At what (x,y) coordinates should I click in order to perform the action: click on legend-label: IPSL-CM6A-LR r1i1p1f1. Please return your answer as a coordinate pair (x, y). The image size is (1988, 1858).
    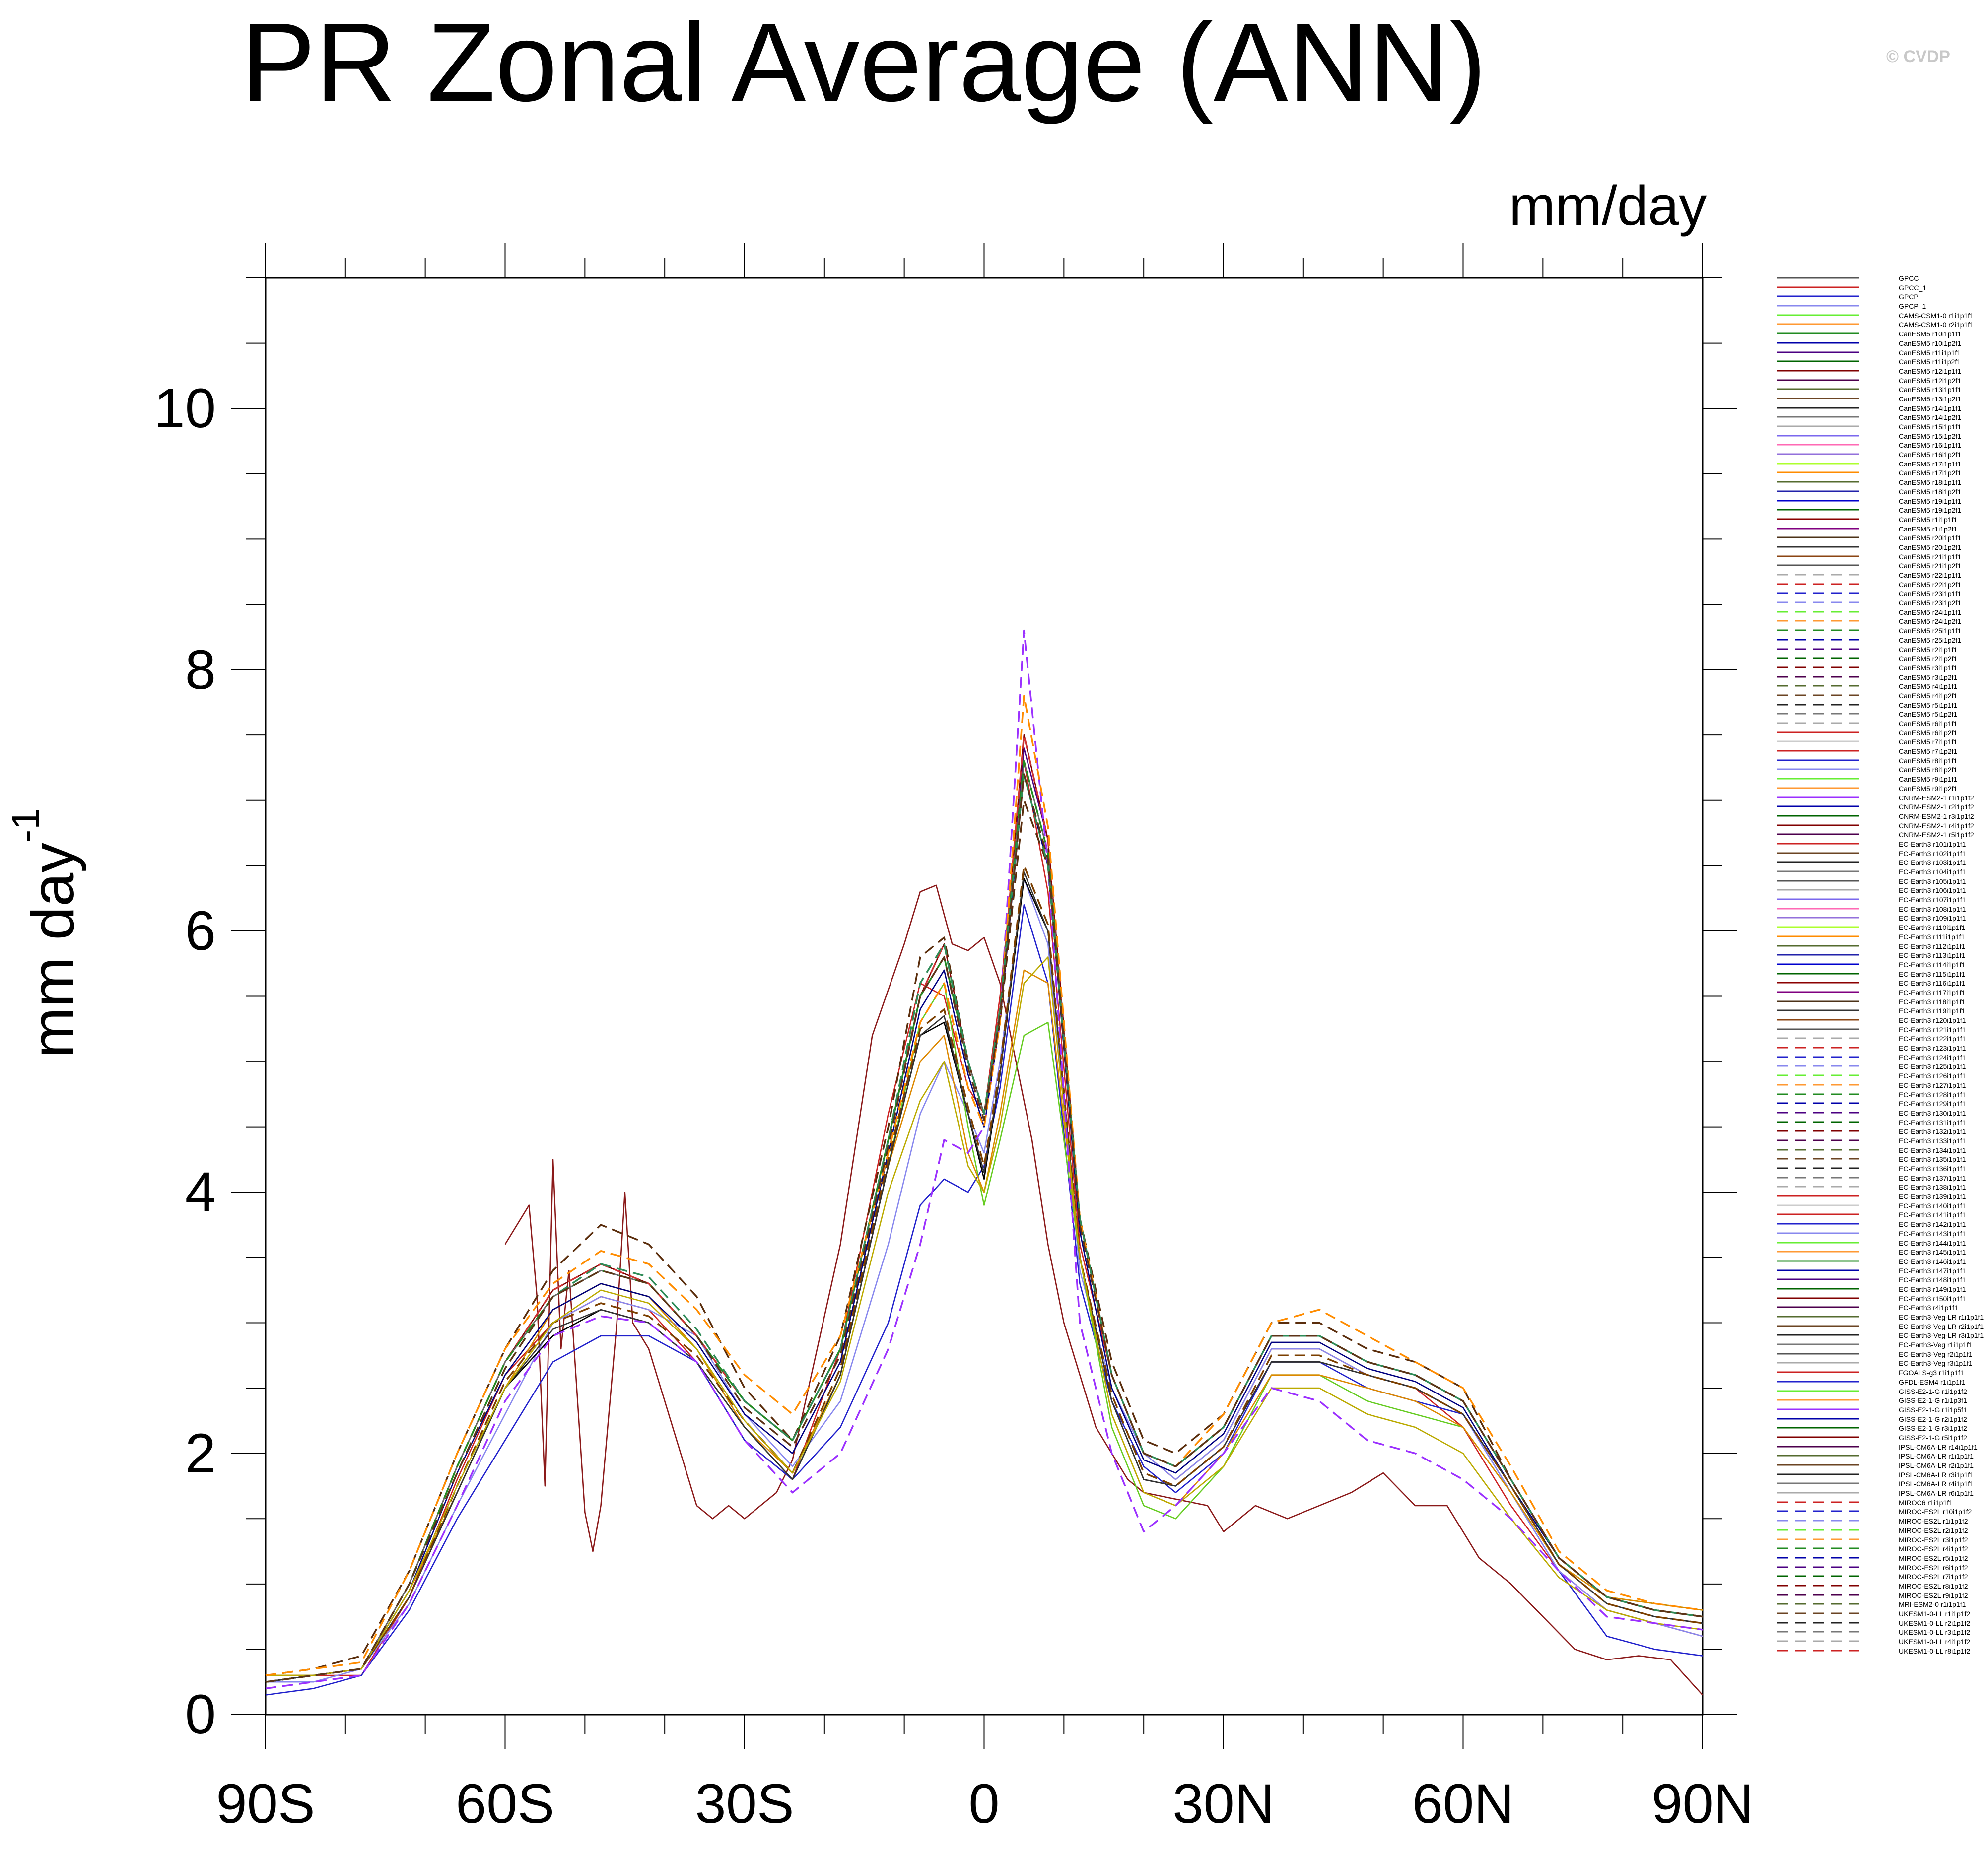
    Looking at the image, I should click on (1936, 1456).